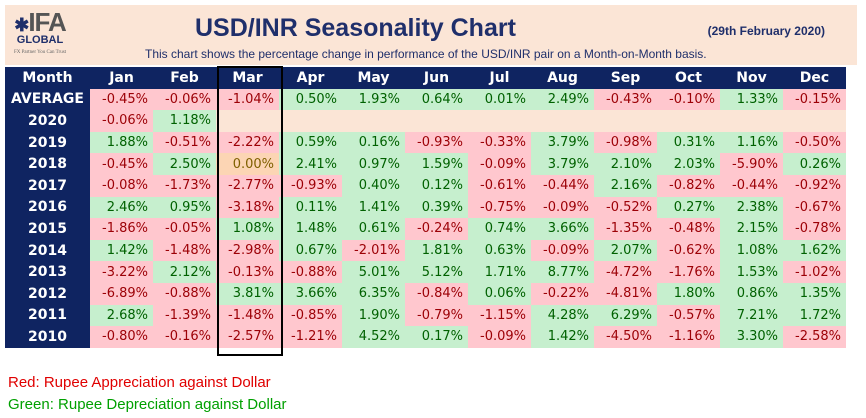 The image size is (866, 418). Describe the element at coordinates (247, 99) in the screenshot. I see `cell-mar: -1.04%` at that location.